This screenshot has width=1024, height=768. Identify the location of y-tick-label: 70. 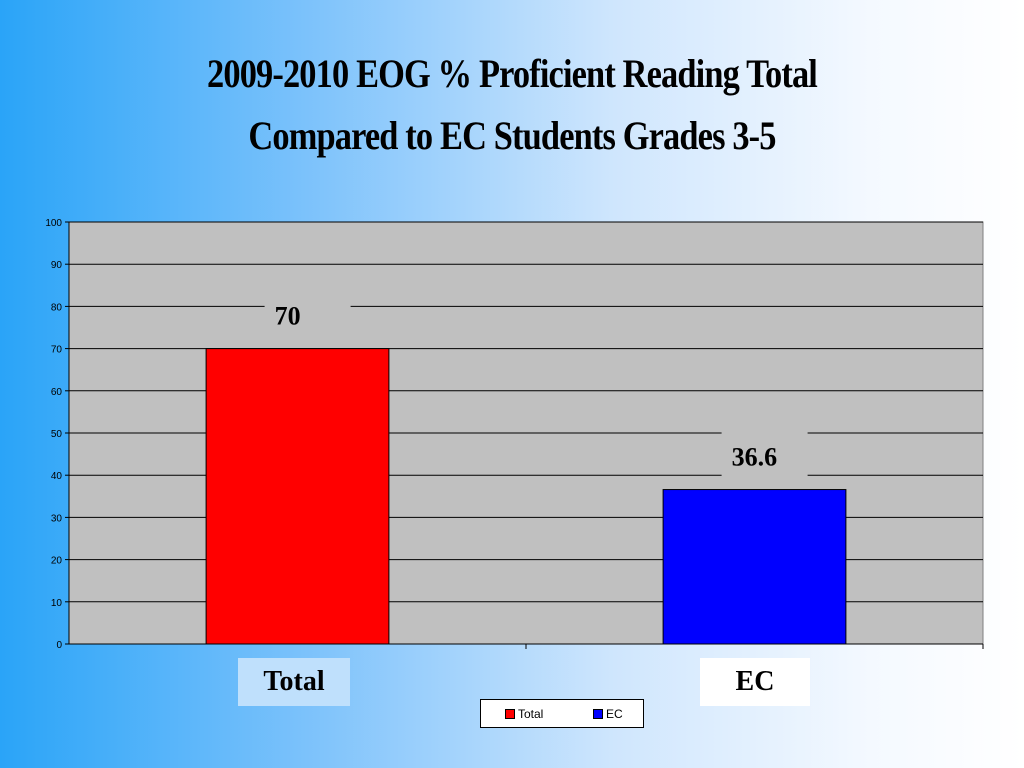
(57, 350).